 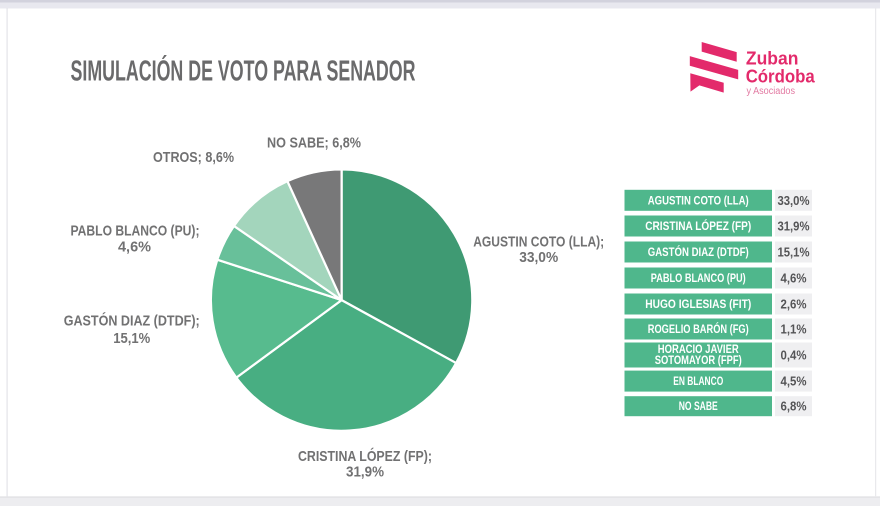 What do you see at coordinates (243, 70) in the screenshot?
I see `svg-text:SIMULACIÓN DE VOTO PARA SENADO: SIMULACIÓN DE VOTO PARA SENADOR` at bounding box center [243, 70].